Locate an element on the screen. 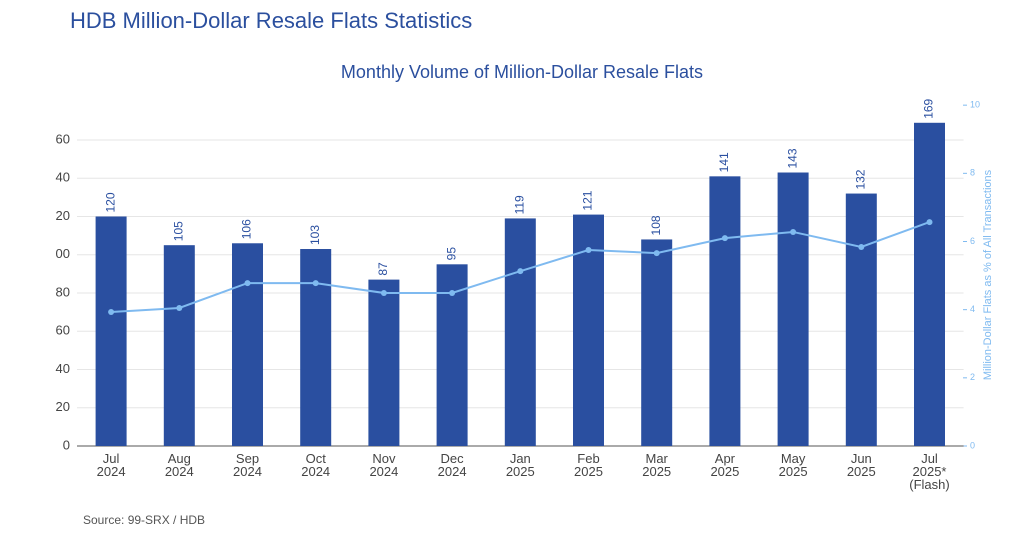 The height and width of the screenshot is (545, 1033). x-tick-line: Jan is located at coordinates (520, 458).